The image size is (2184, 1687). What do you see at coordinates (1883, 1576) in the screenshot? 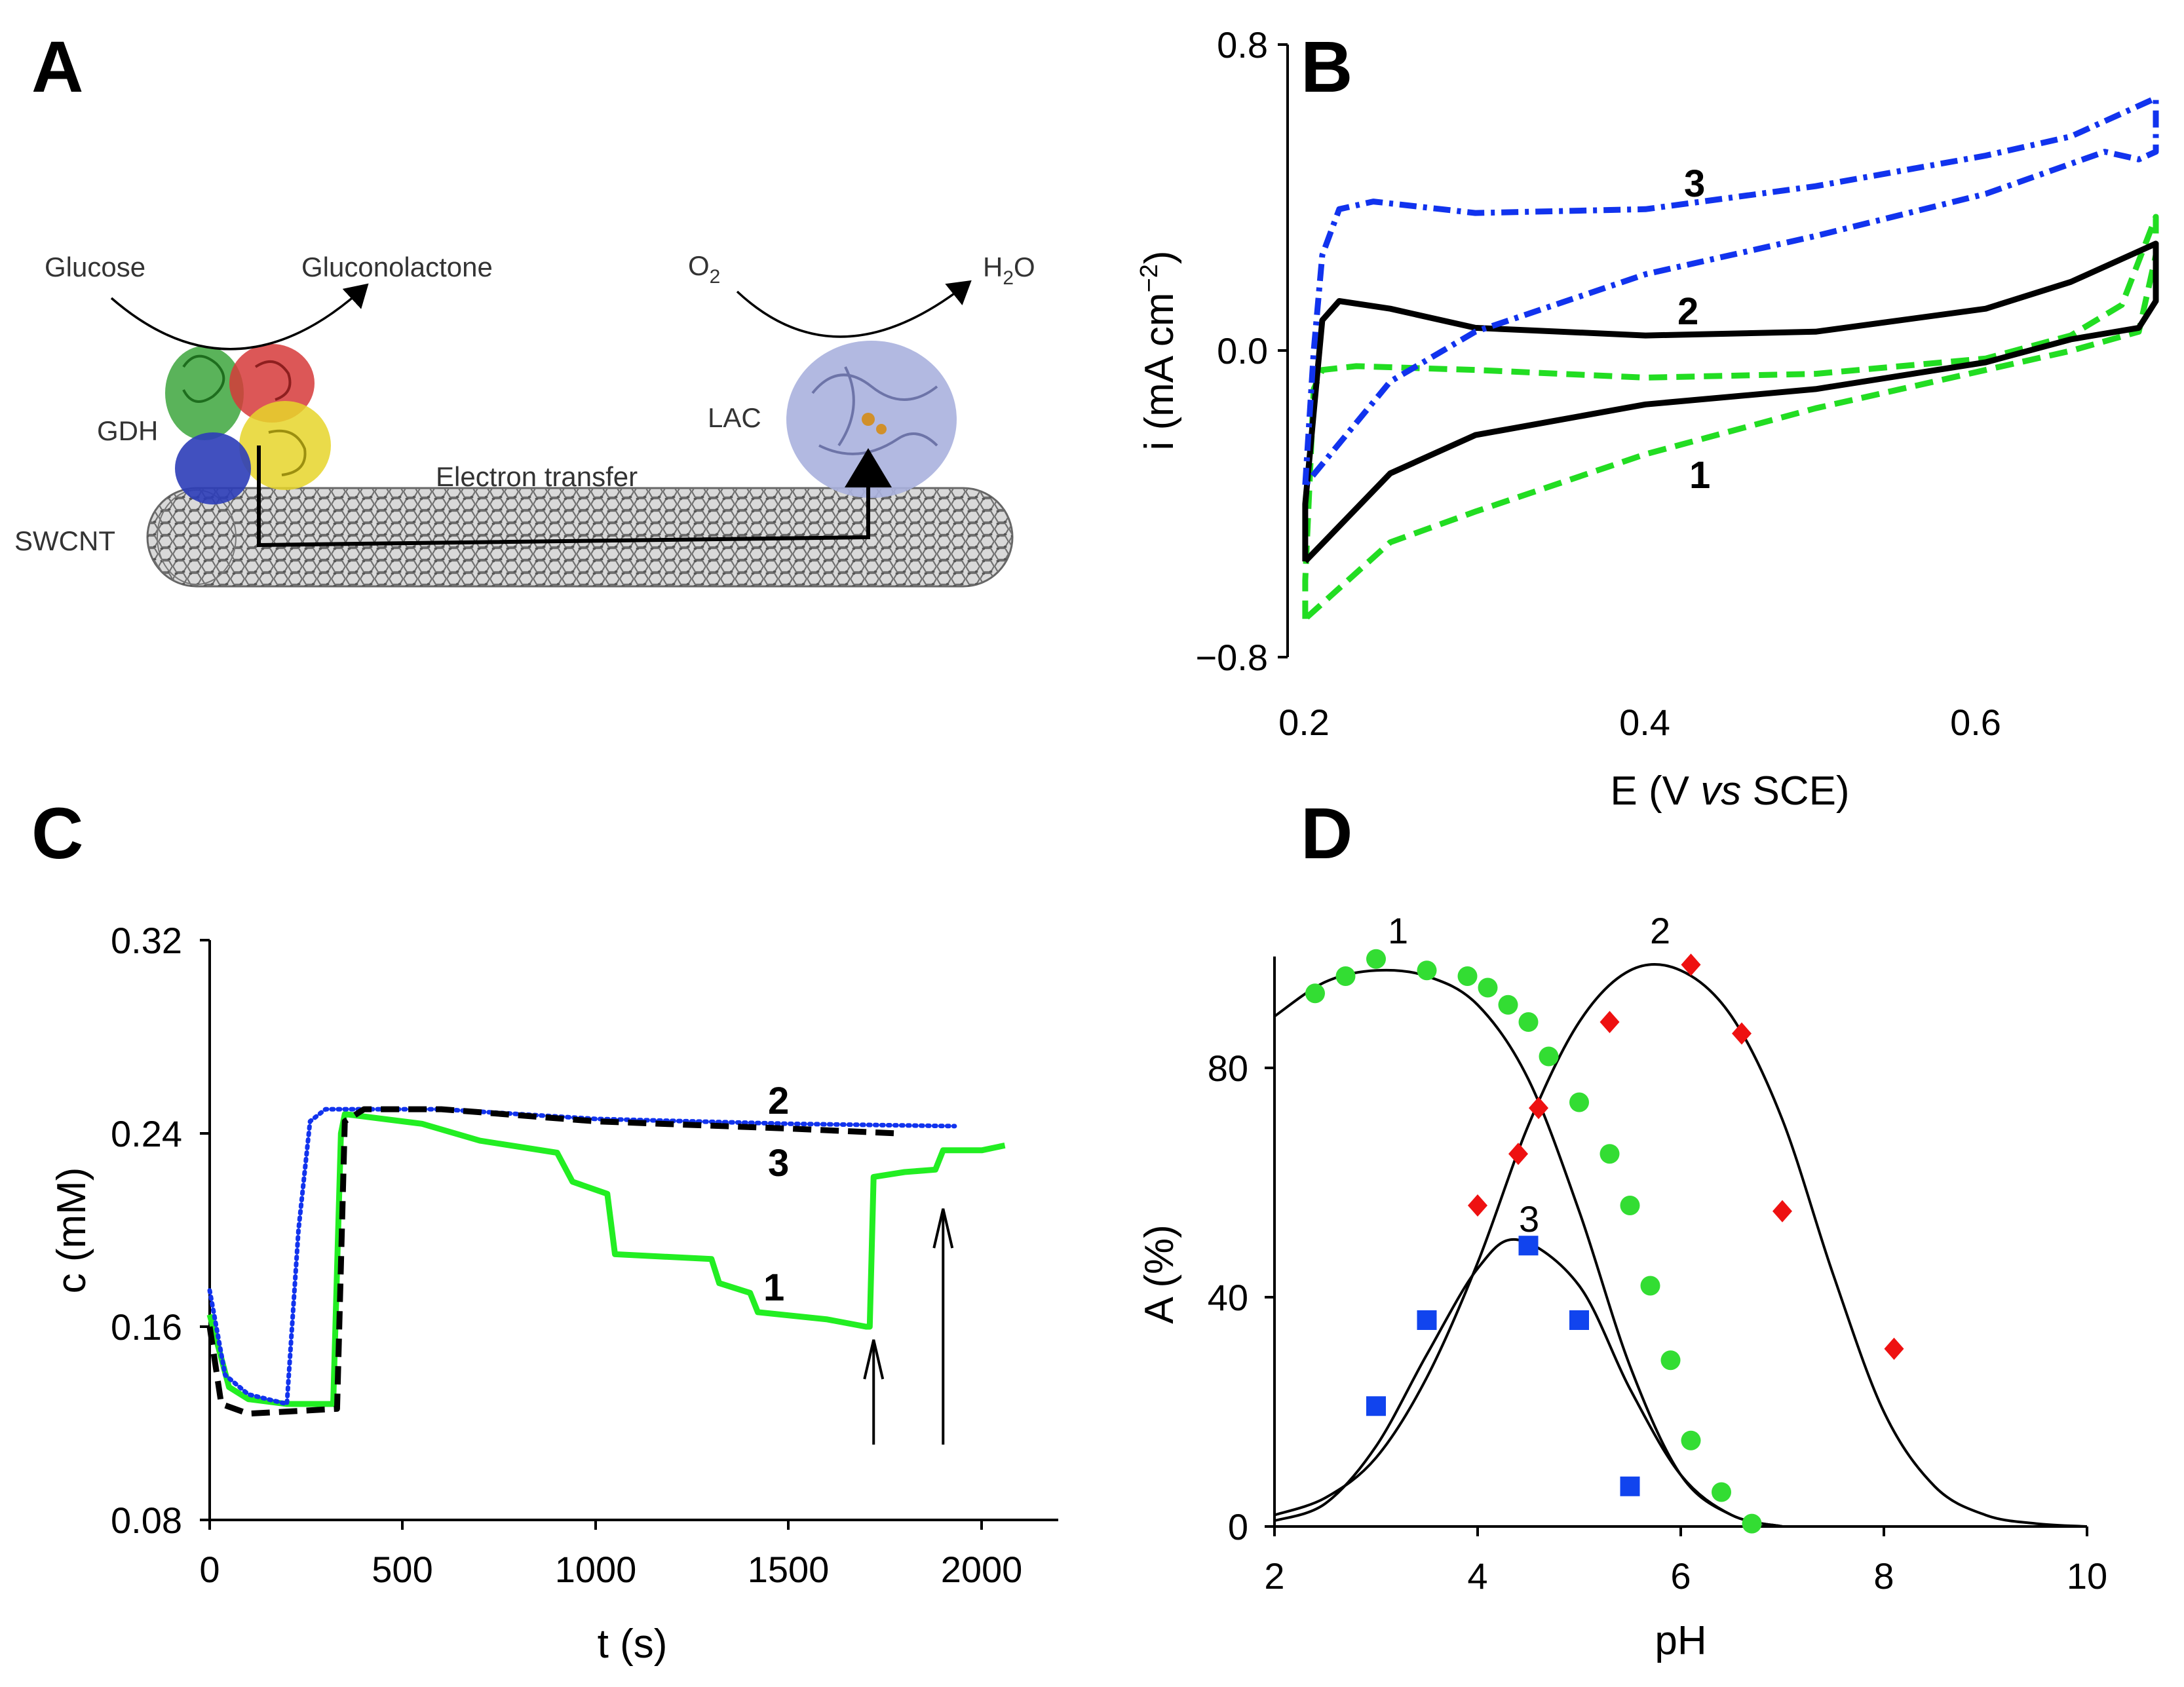
I see `d-xtick-8: 8` at bounding box center [1883, 1576].